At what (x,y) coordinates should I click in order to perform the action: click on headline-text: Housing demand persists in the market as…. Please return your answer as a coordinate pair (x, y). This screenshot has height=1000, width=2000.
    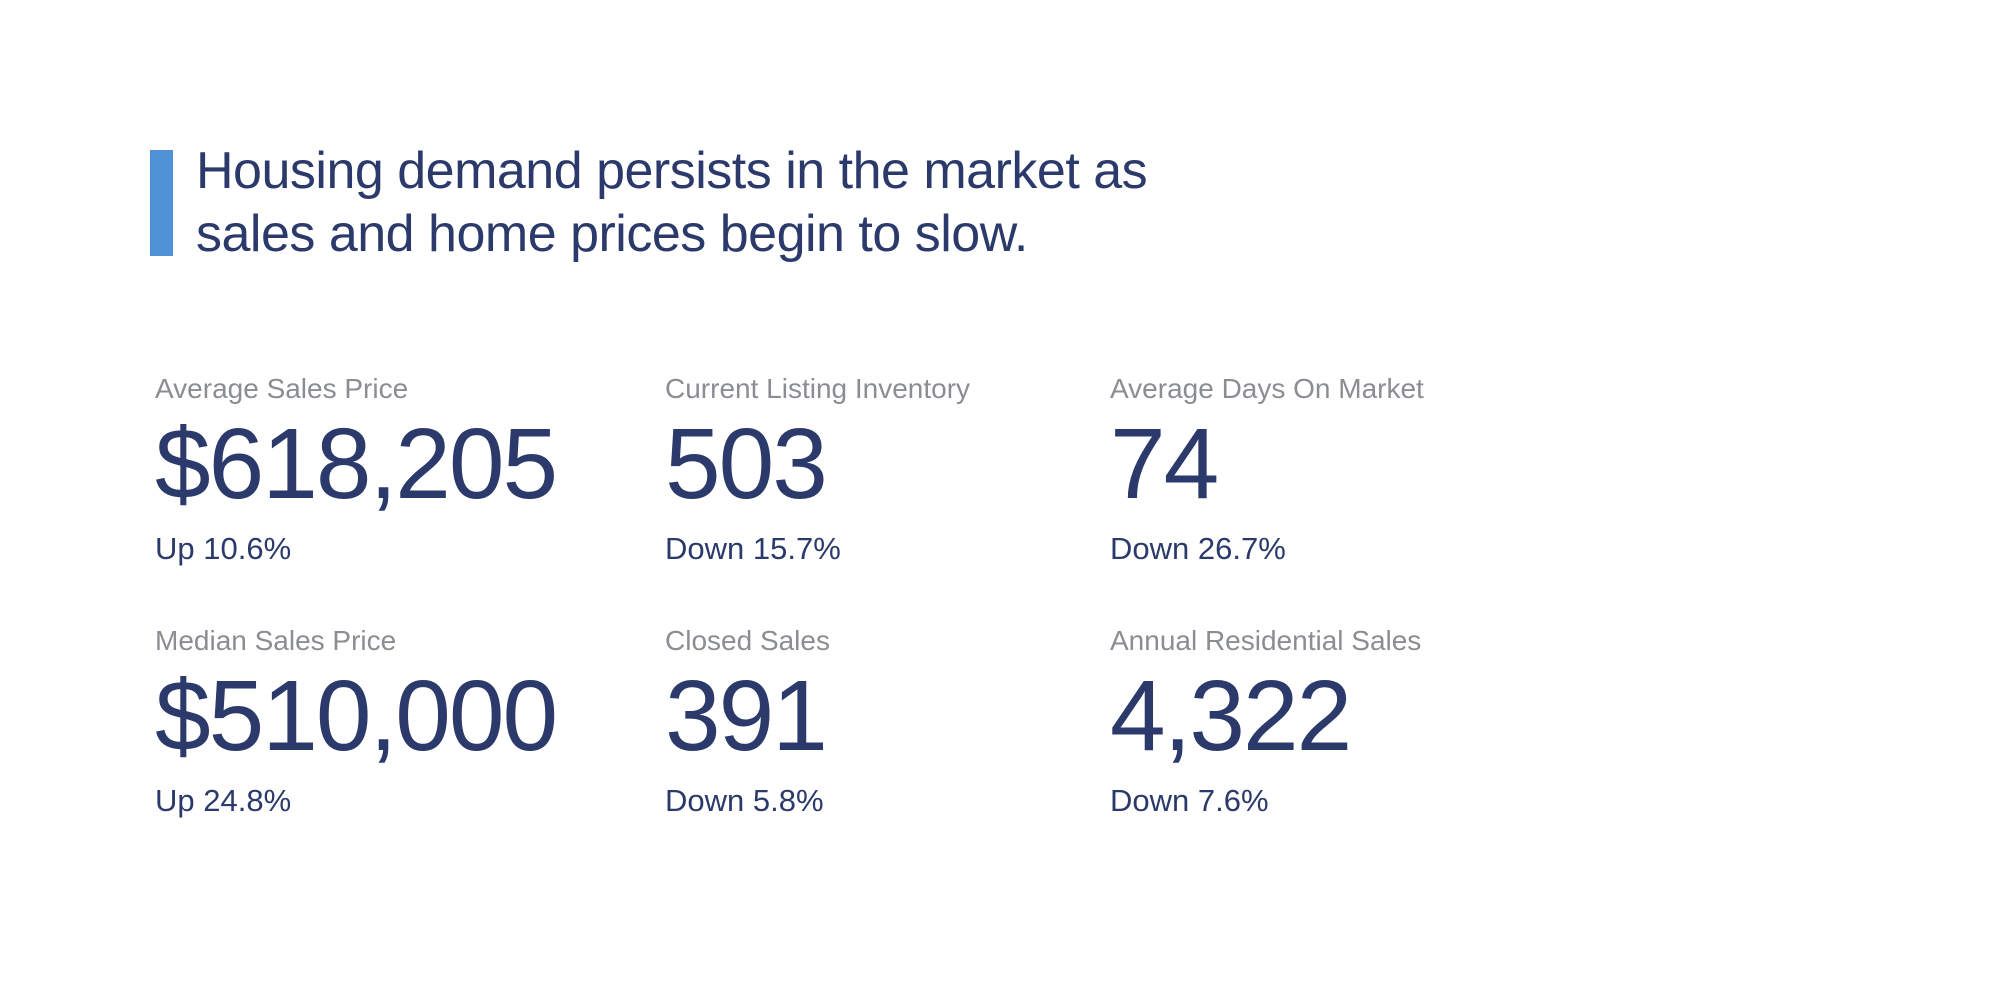
    Looking at the image, I should click on (672, 203).